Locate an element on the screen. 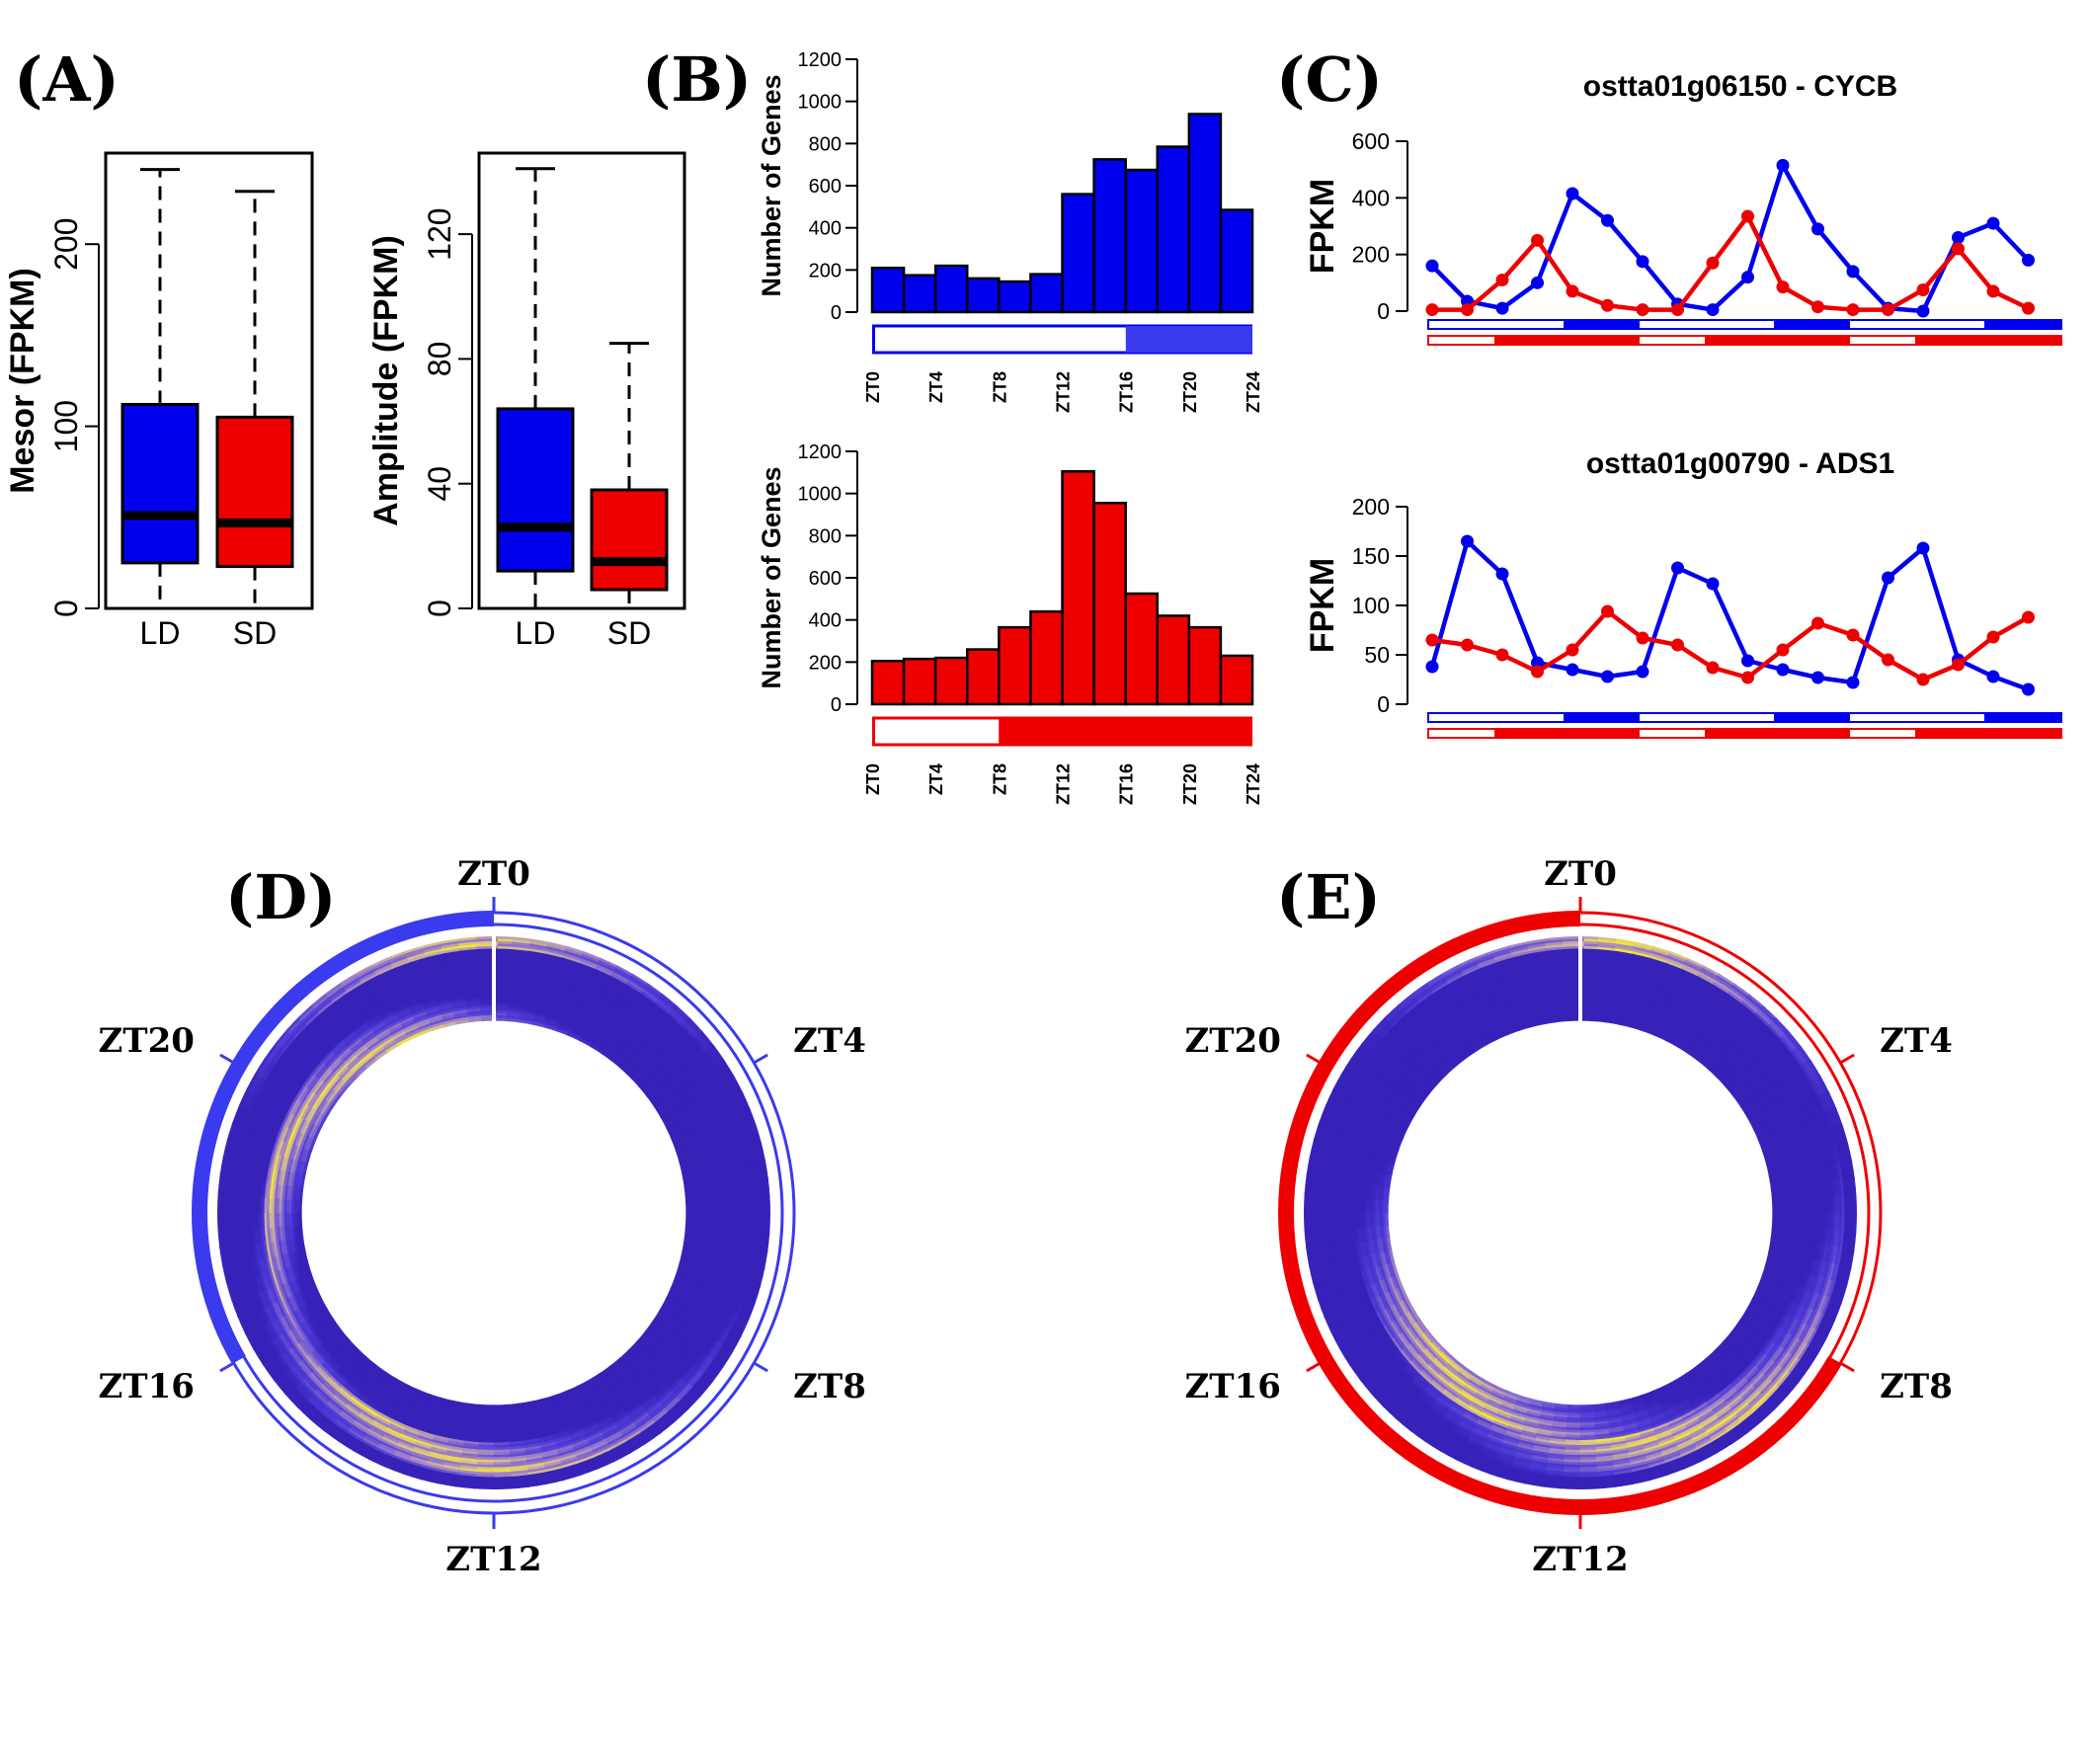  histogram-bar is located at coordinates (951, 681).